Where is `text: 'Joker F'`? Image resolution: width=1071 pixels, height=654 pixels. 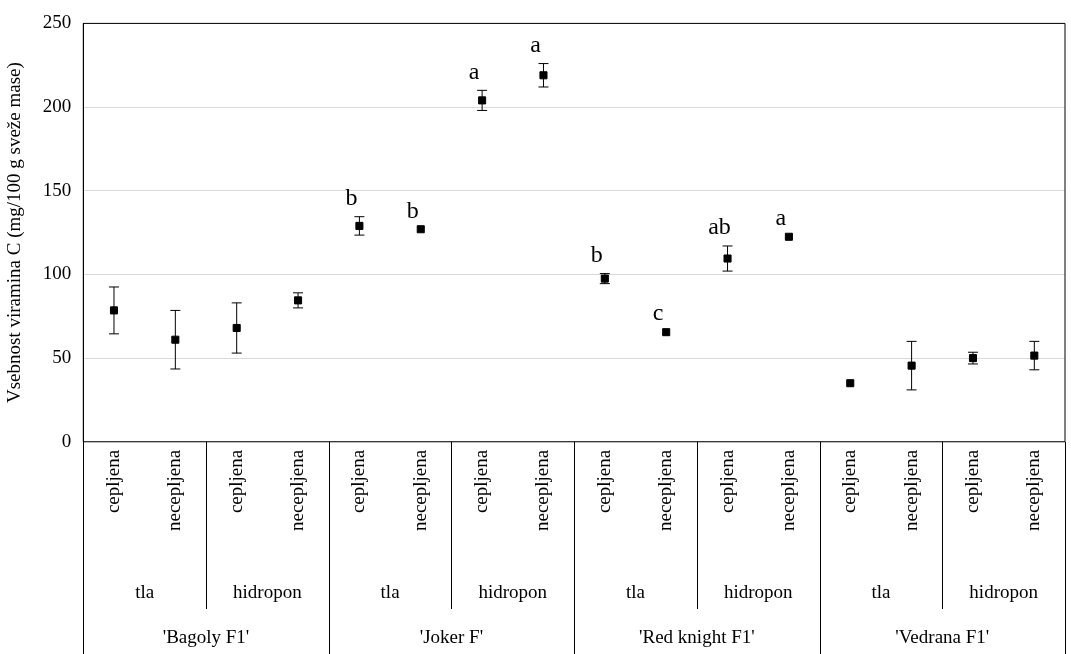 text: 'Joker F' is located at coordinates (451, 636).